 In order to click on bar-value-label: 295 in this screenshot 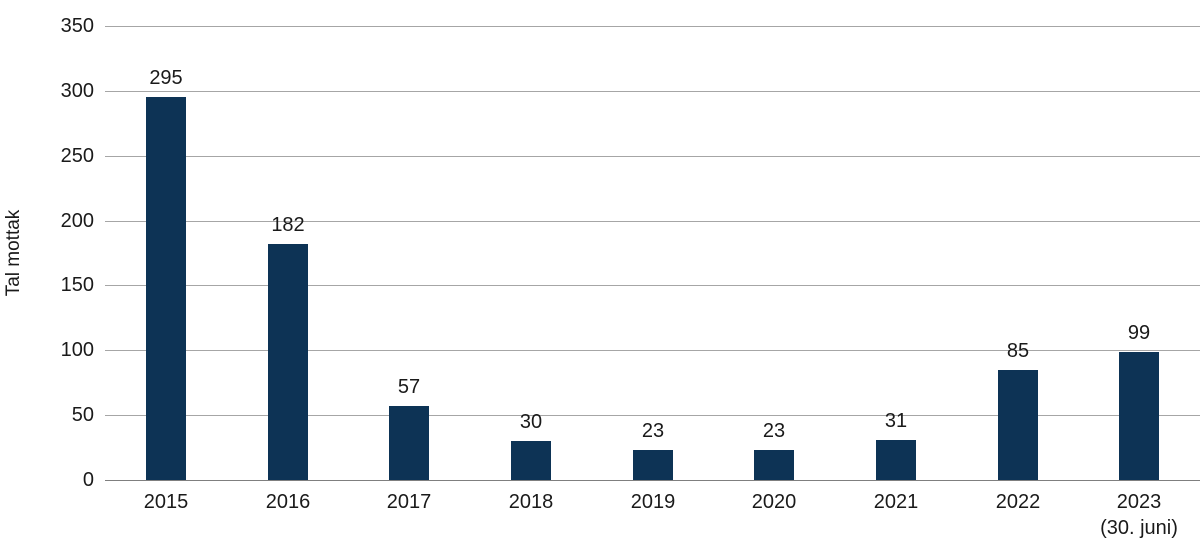, I will do `click(166, 78)`.